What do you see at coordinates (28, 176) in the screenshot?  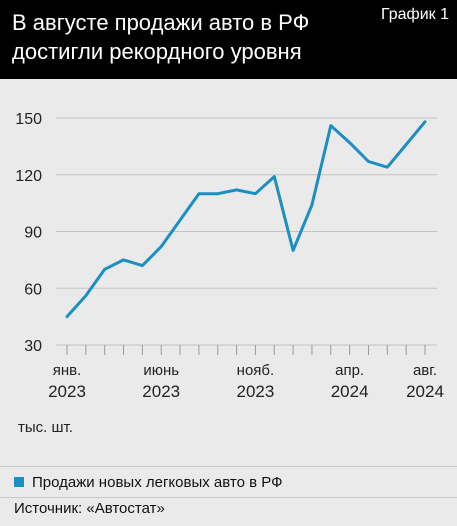 I see `y-tick-label: 120` at bounding box center [28, 176].